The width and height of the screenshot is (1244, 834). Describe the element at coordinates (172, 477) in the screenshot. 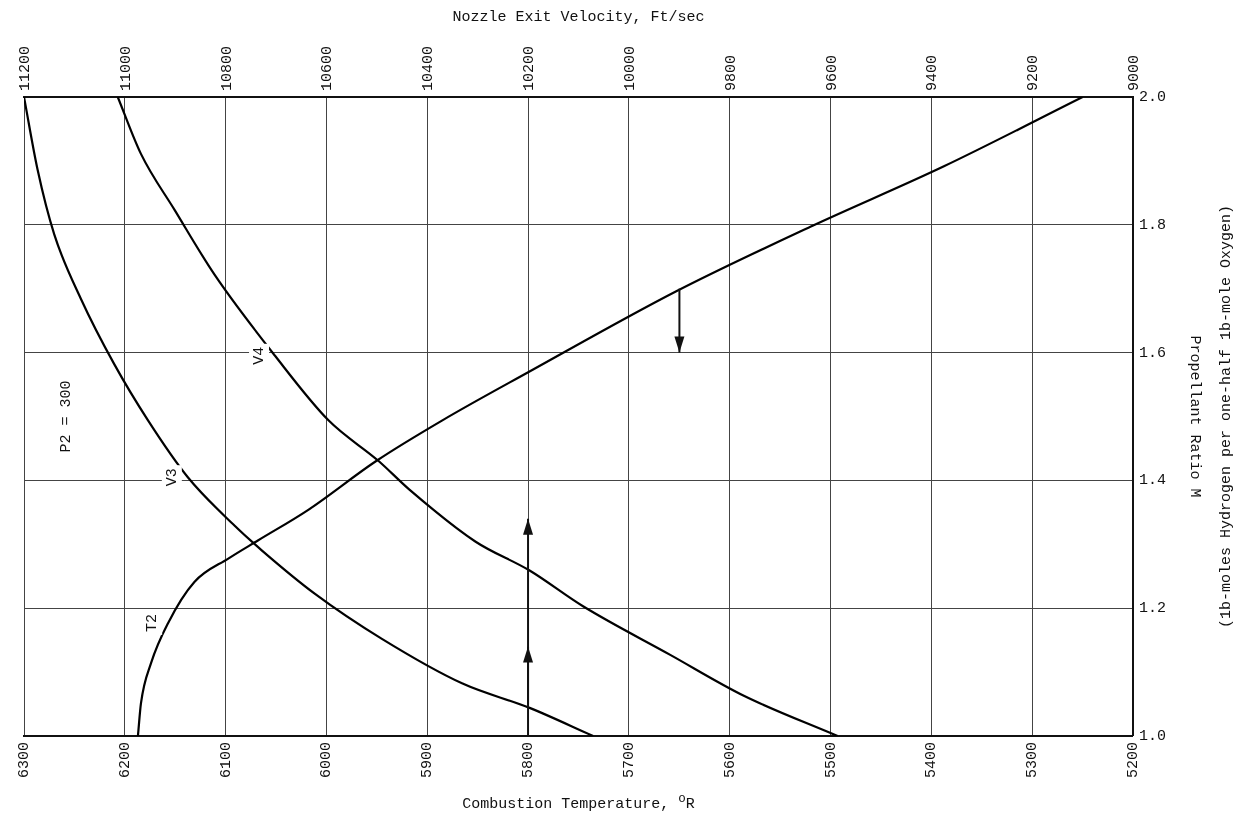

I see `text: V3` at that location.